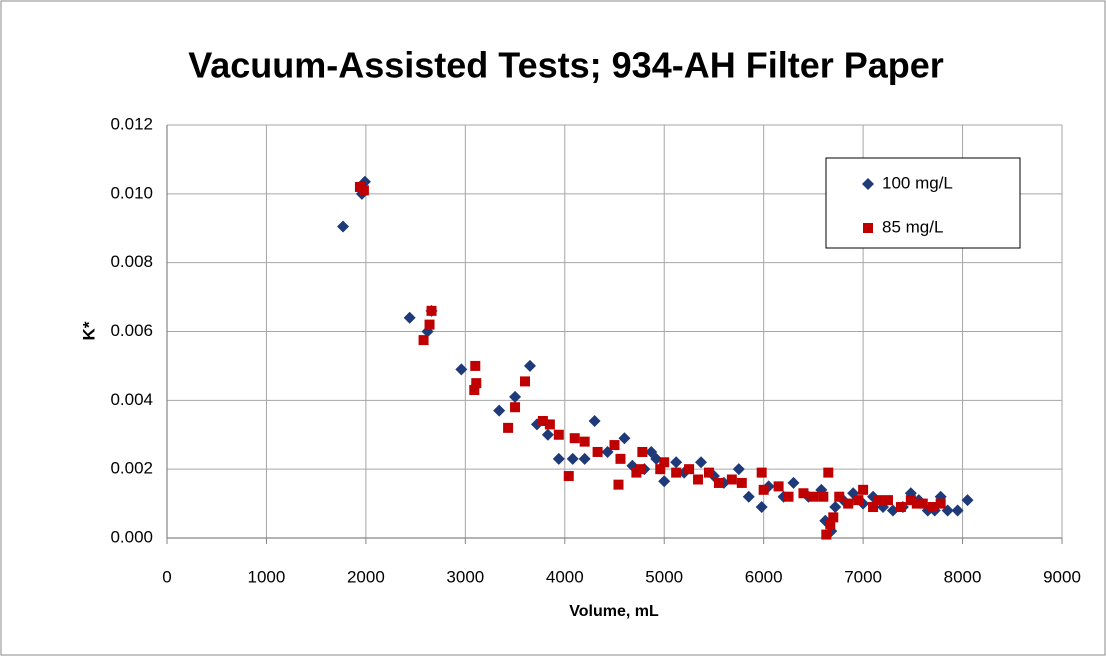 This screenshot has width=1106, height=656. Describe the element at coordinates (267, 576) in the screenshot. I see `x-tick-label: 1000` at that location.